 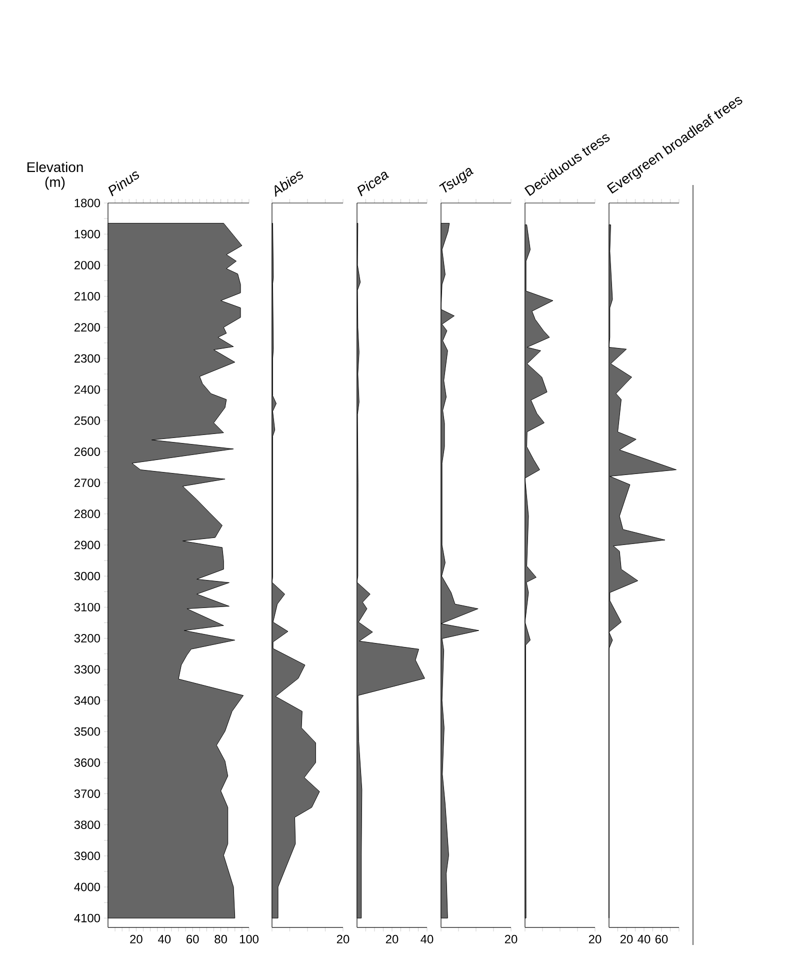 What do you see at coordinates (87, 918) in the screenshot?
I see `y-tick-label: 4100` at bounding box center [87, 918].